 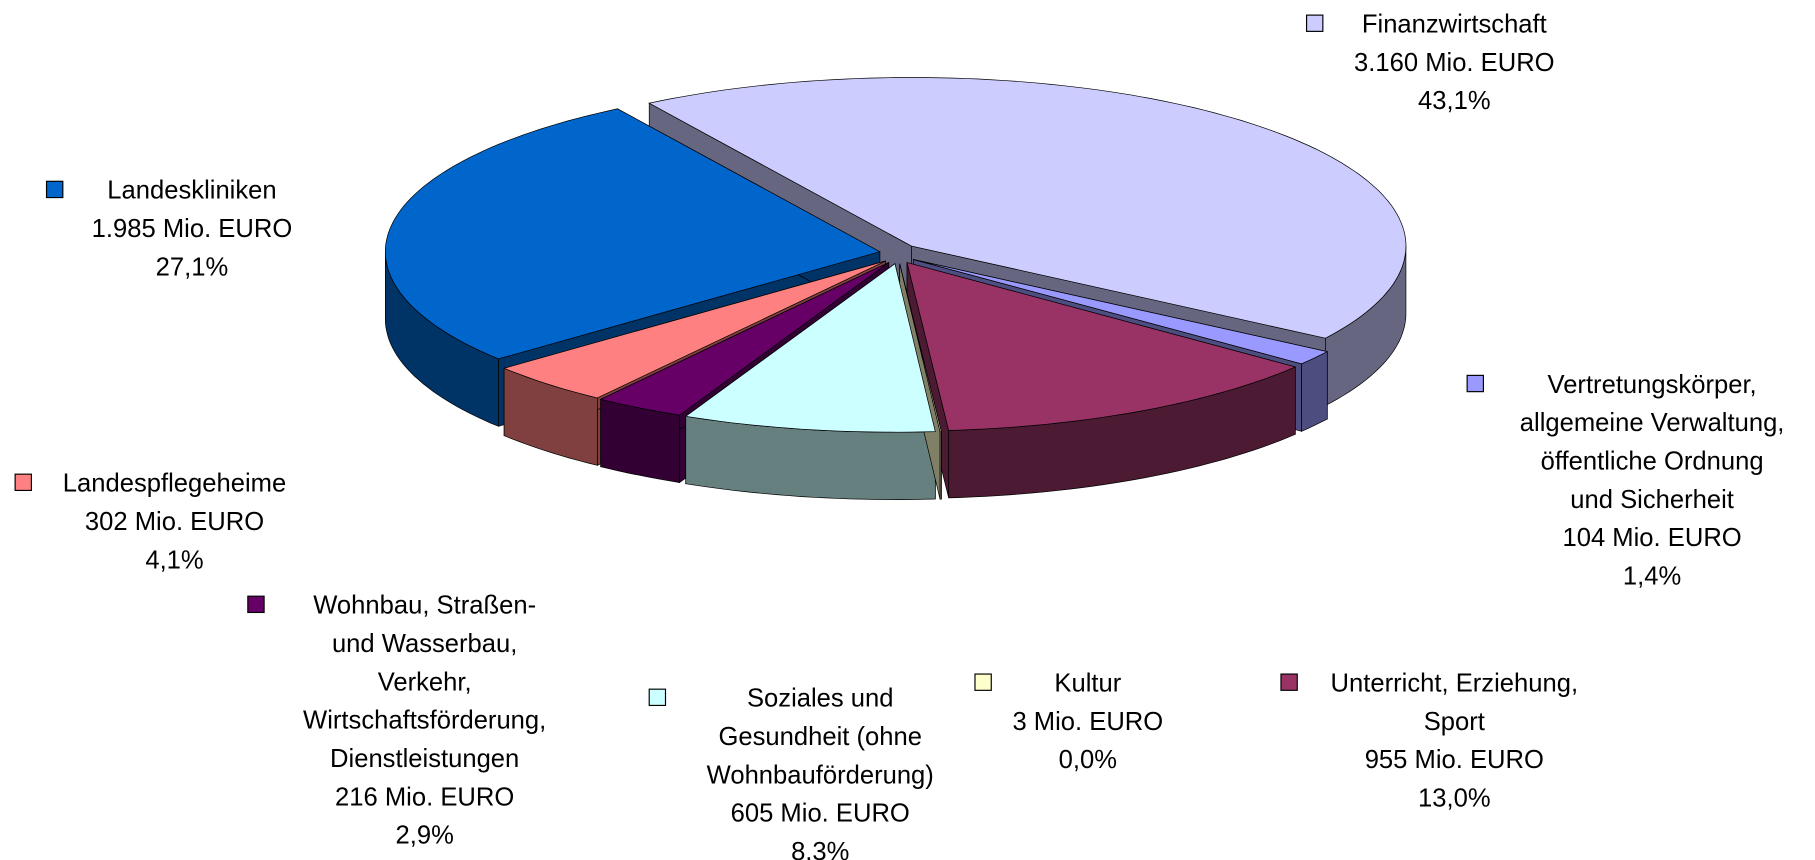 What do you see at coordinates (192, 267) in the screenshot?
I see `percentage-label: 27,1%` at bounding box center [192, 267].